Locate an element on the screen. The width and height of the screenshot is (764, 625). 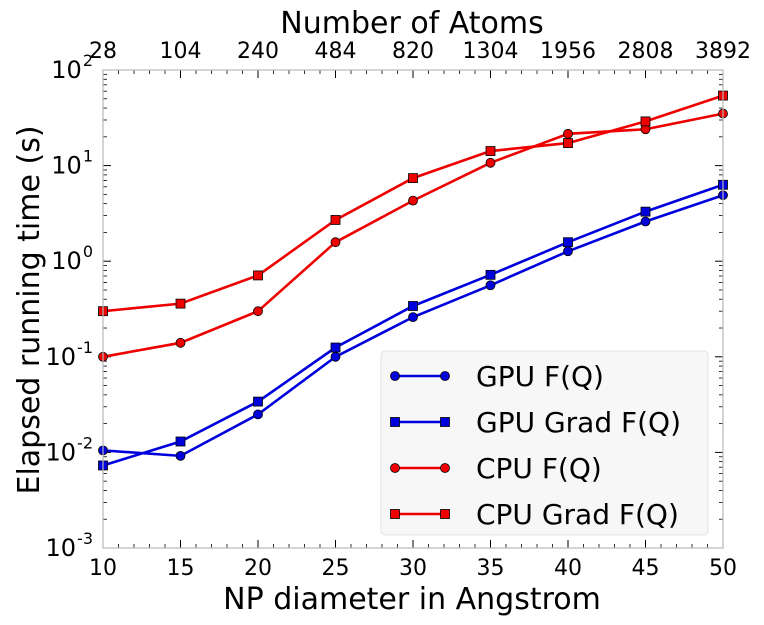
top-x-tick-label: 28 is located at coordinates (103, 51).